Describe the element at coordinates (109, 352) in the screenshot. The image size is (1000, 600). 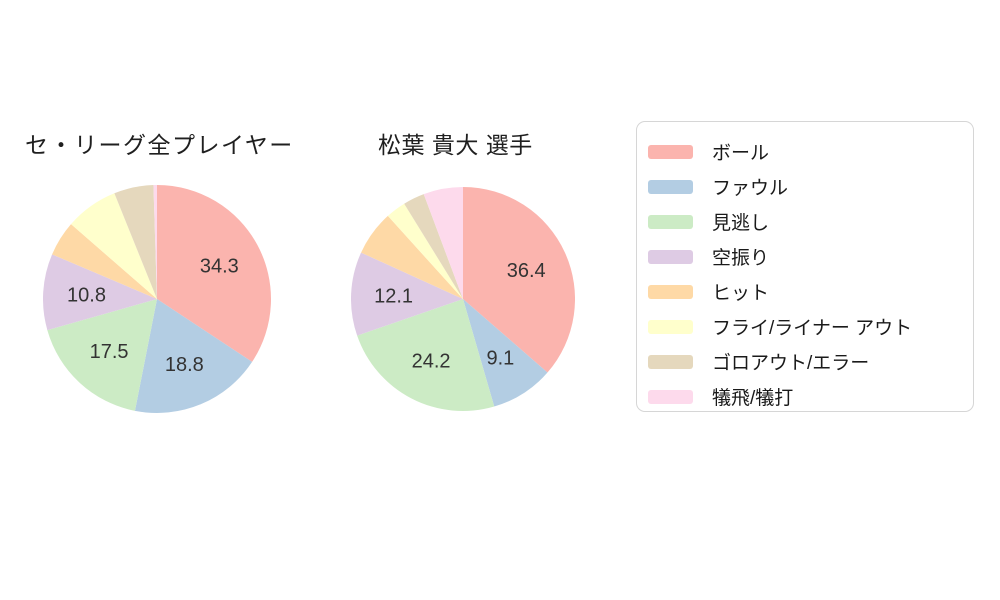
I see `pie-slice-label: 17.5` at that location.